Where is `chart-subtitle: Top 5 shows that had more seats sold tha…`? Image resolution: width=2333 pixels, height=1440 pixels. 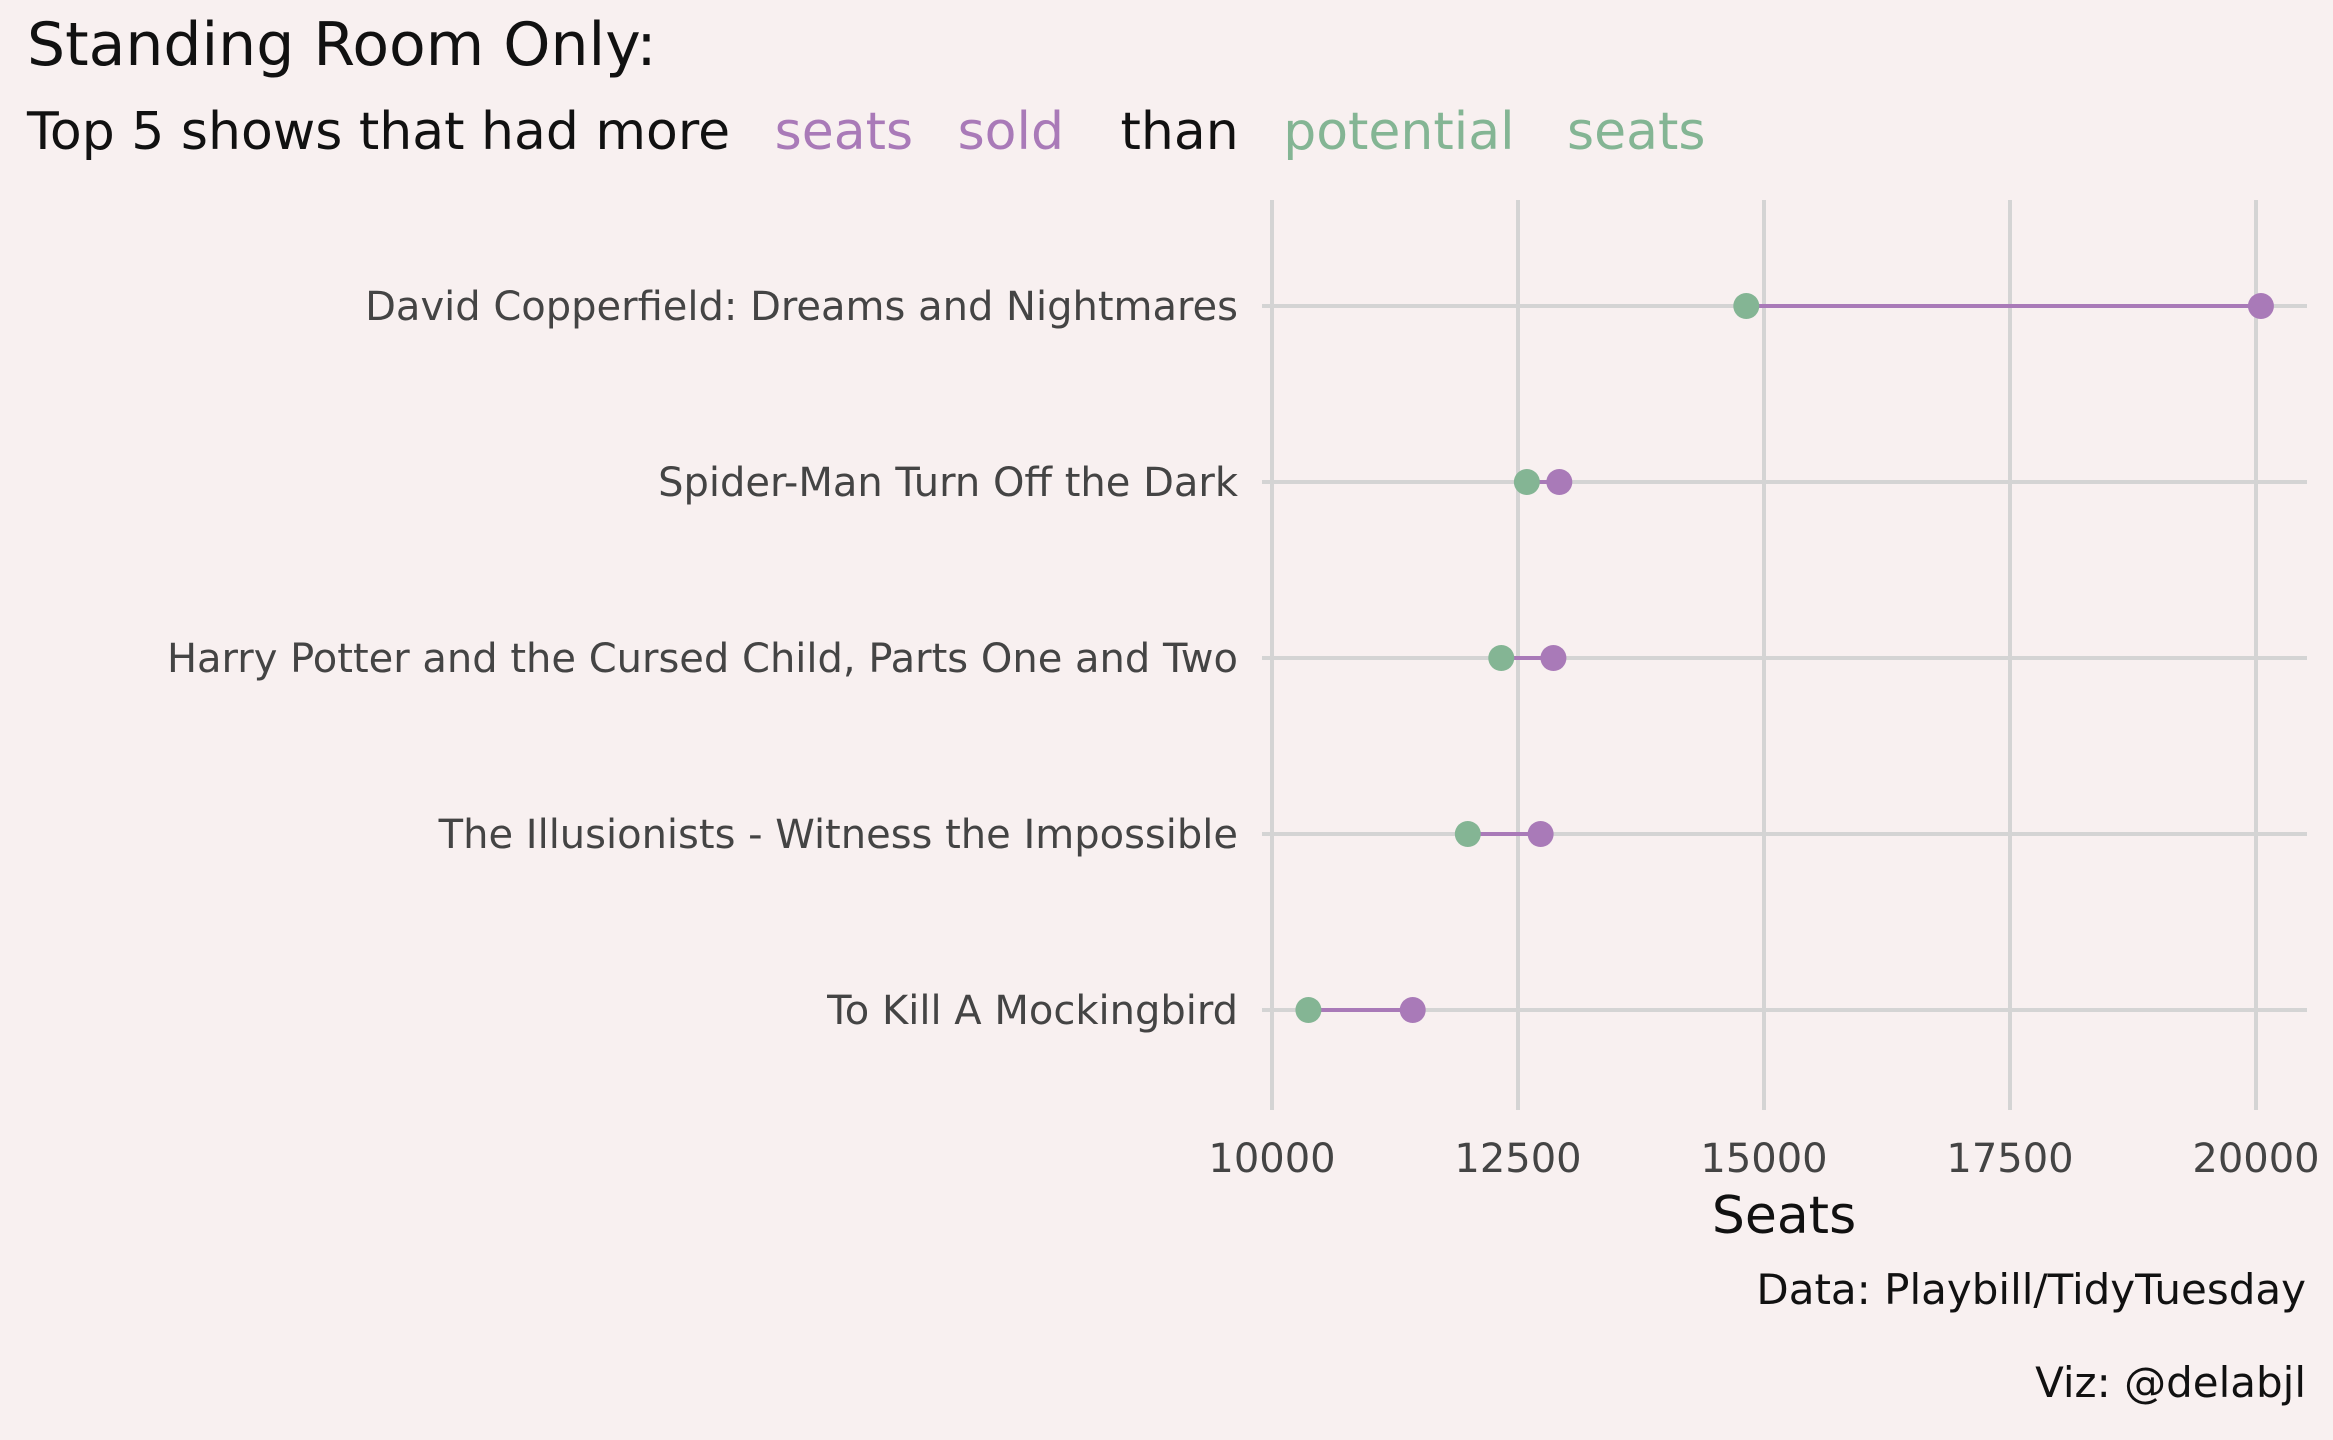
chart-subtitle: Top 5 shows that had more seats sold tha… is located at coordinates (880, 132).